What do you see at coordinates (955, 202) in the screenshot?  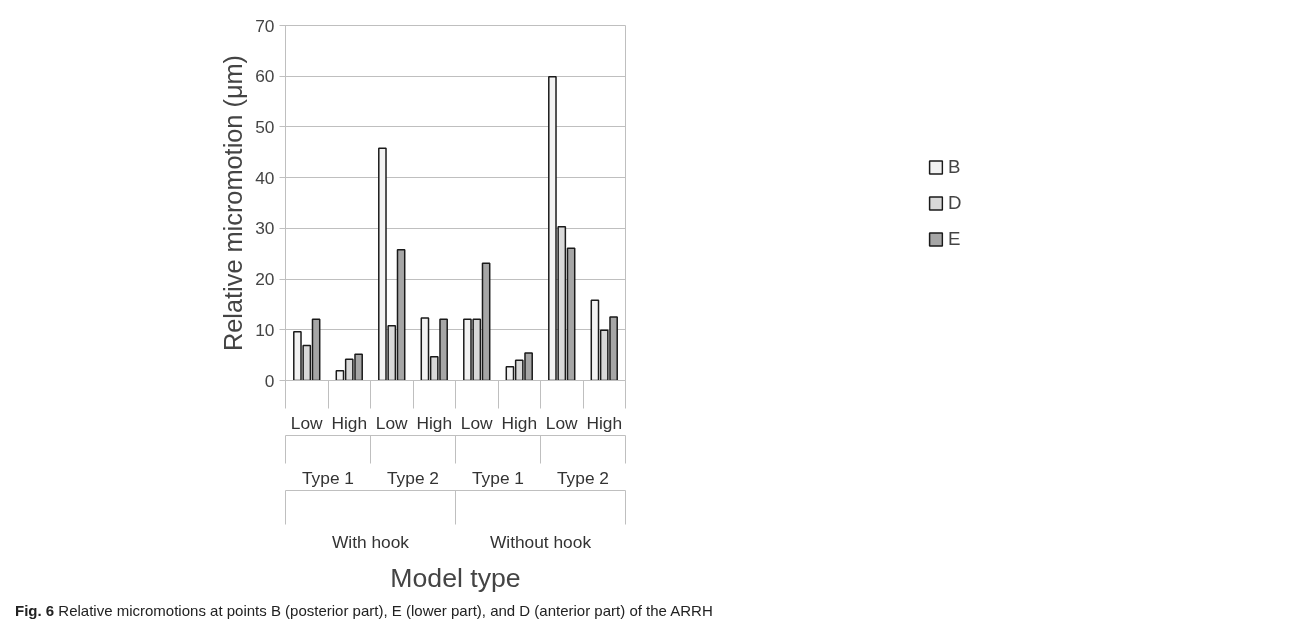 I see `legend-label: D` at bounding box center [955, 202].